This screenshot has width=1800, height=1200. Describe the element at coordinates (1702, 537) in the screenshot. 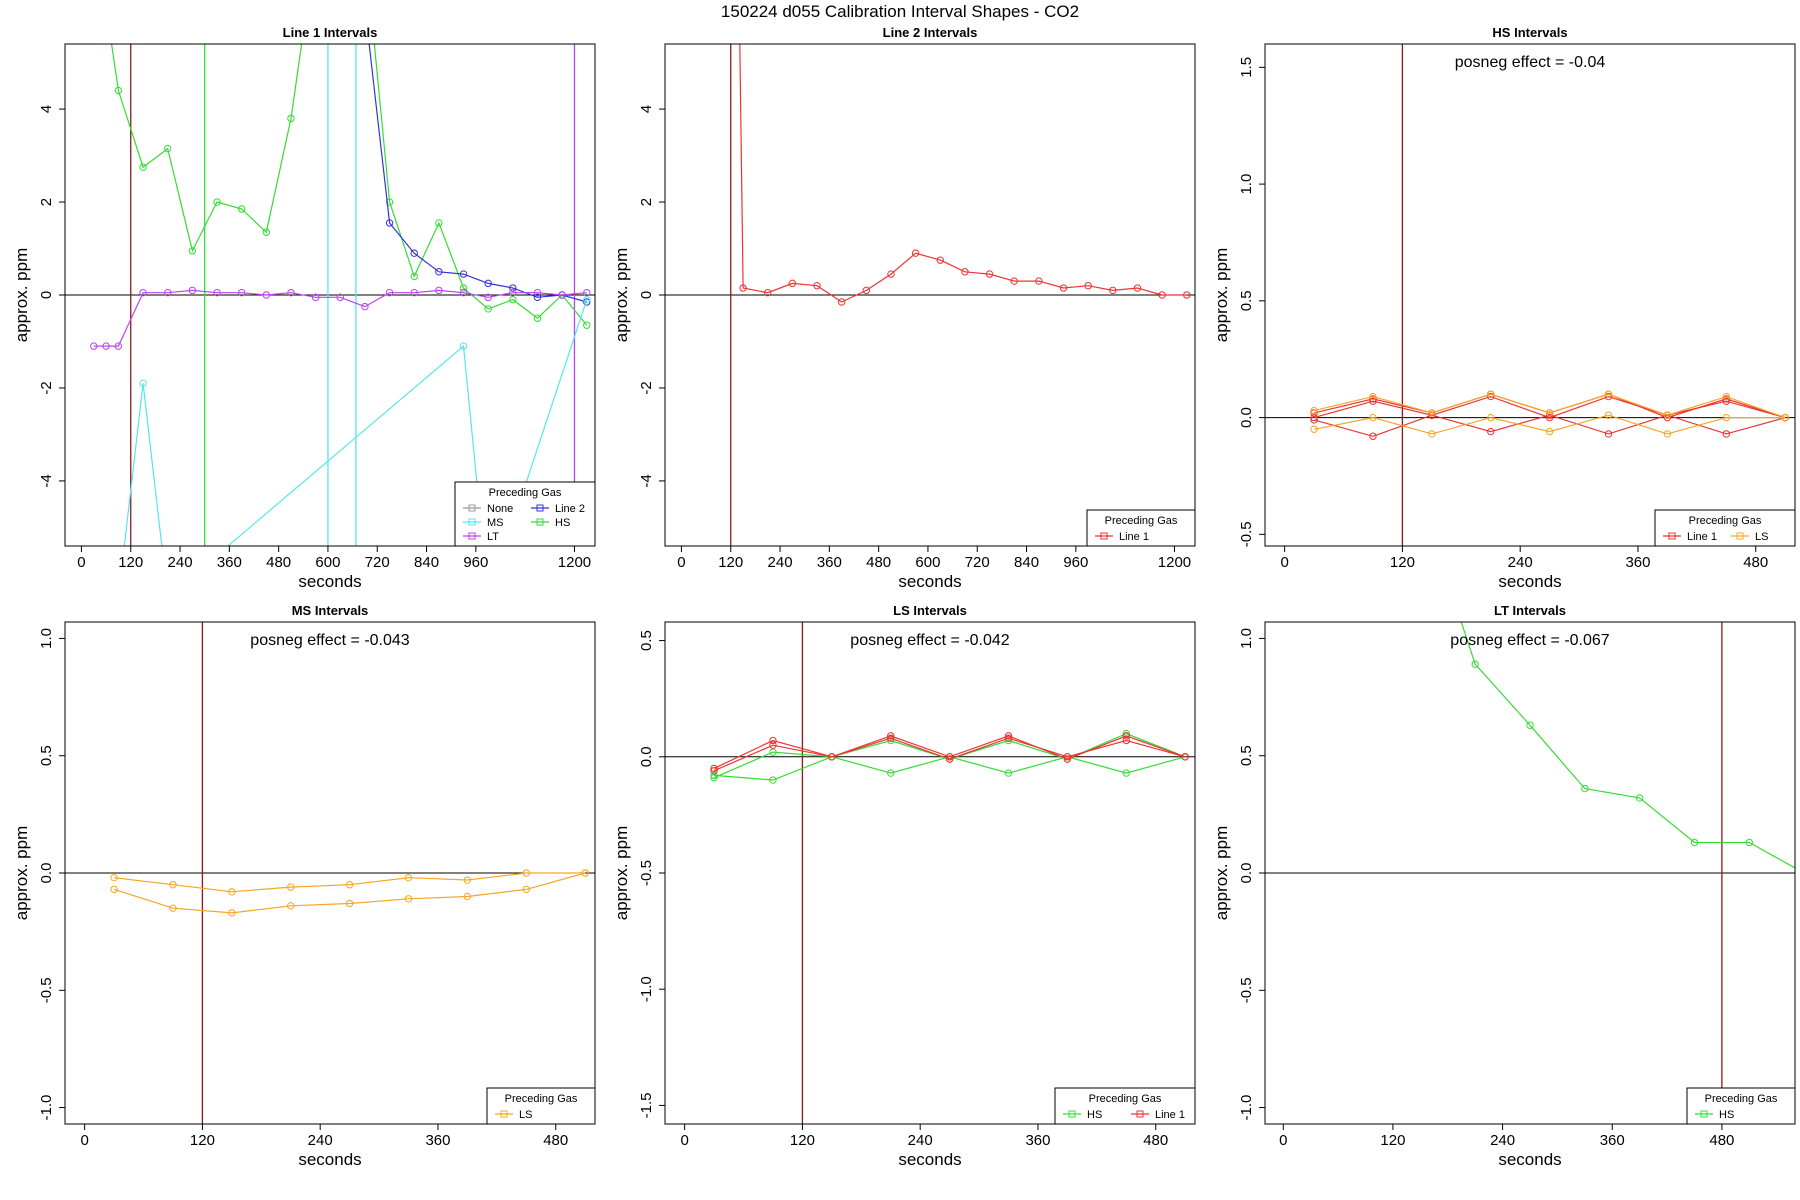

I see `legend-entry-label: Line 1` at that location.